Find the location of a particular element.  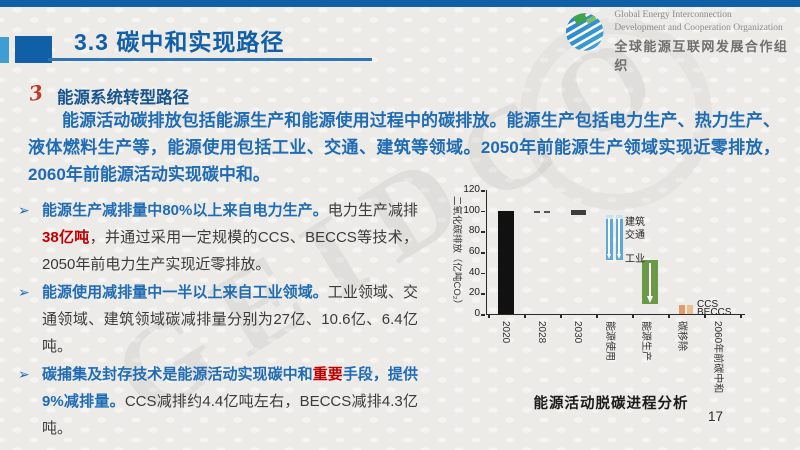

title-accent-square-light is located at coordinates (4, 50).